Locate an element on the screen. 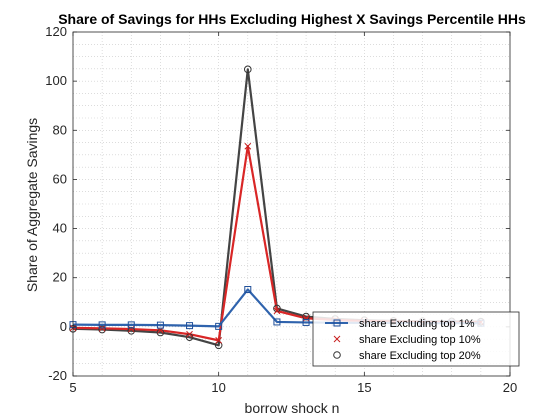 Image resolution: width=560 pixels, height=420 pixels. y-tick-label: 80 is located at coordinates (60, 129).